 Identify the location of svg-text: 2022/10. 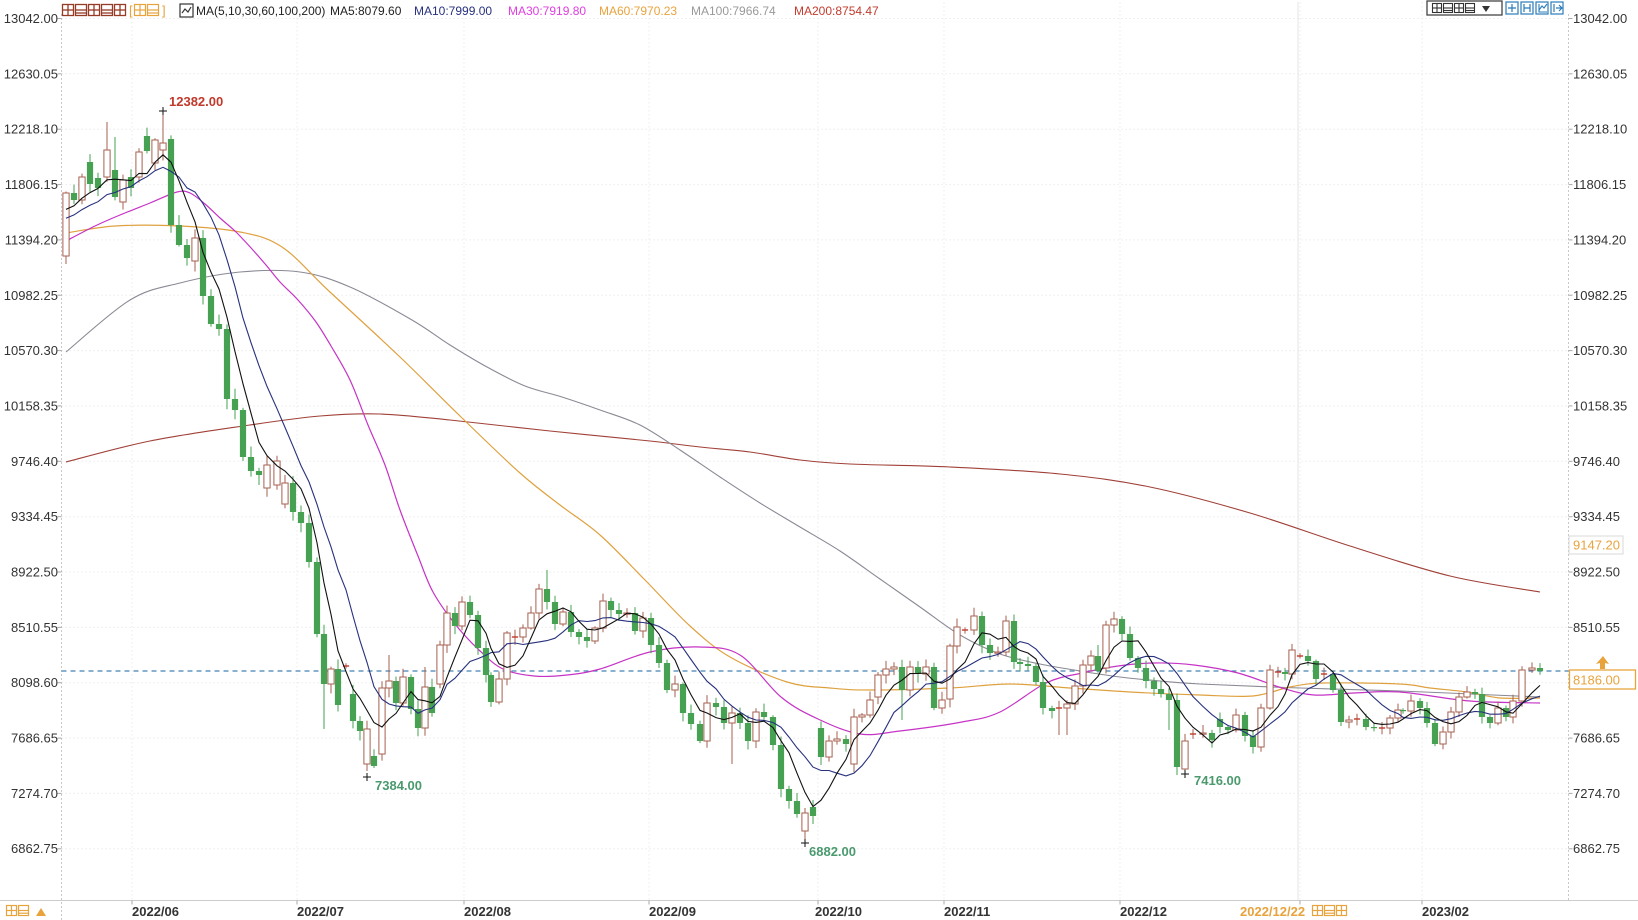
(838, 911).